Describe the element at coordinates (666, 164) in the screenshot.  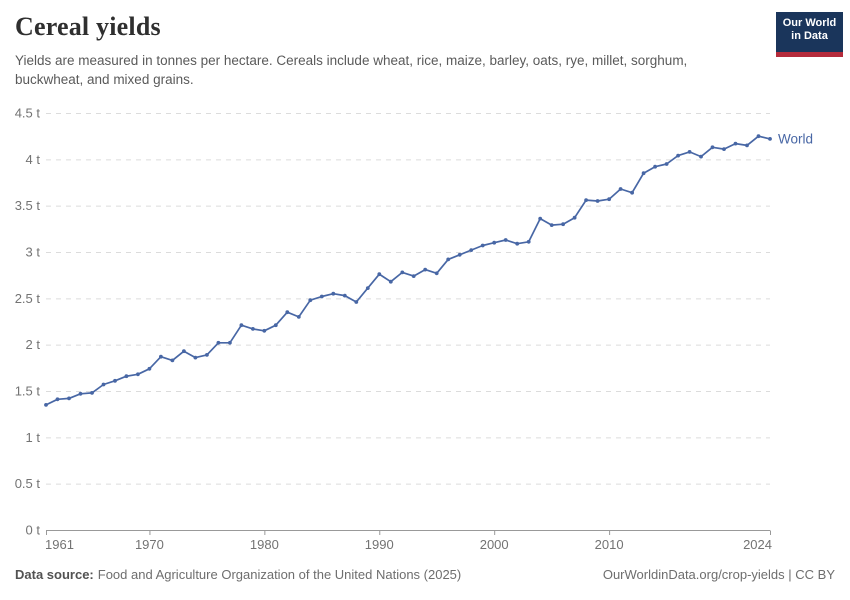
I see `data-point-2015` at that location.